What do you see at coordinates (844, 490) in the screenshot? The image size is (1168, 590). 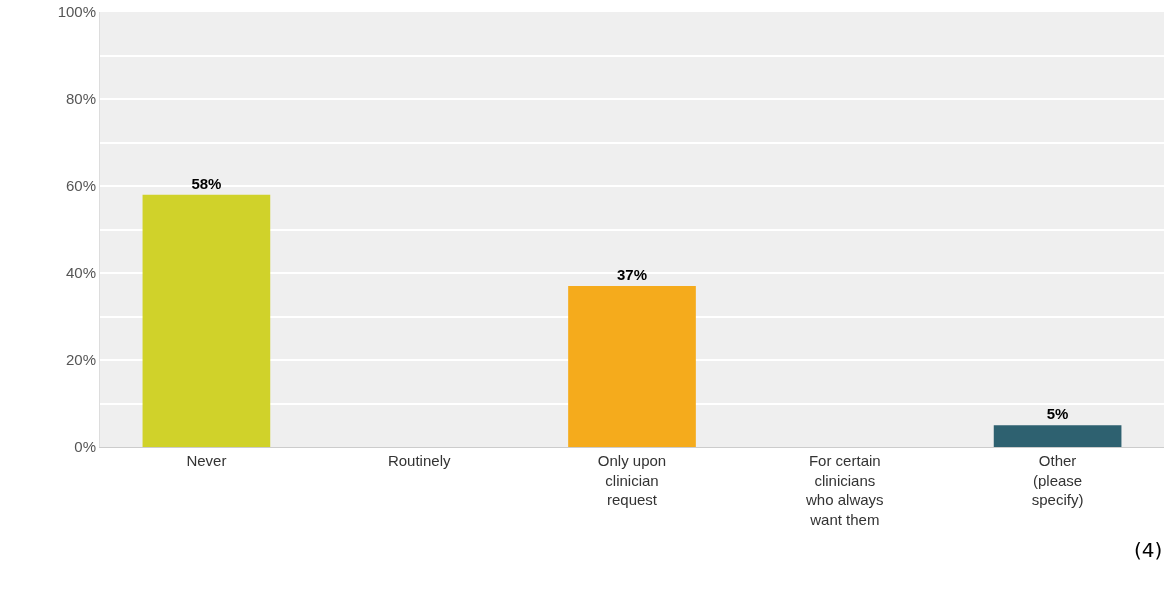 I see `x-tick-label: For certain clinicians who always want them` at bounding box center [844, 490].